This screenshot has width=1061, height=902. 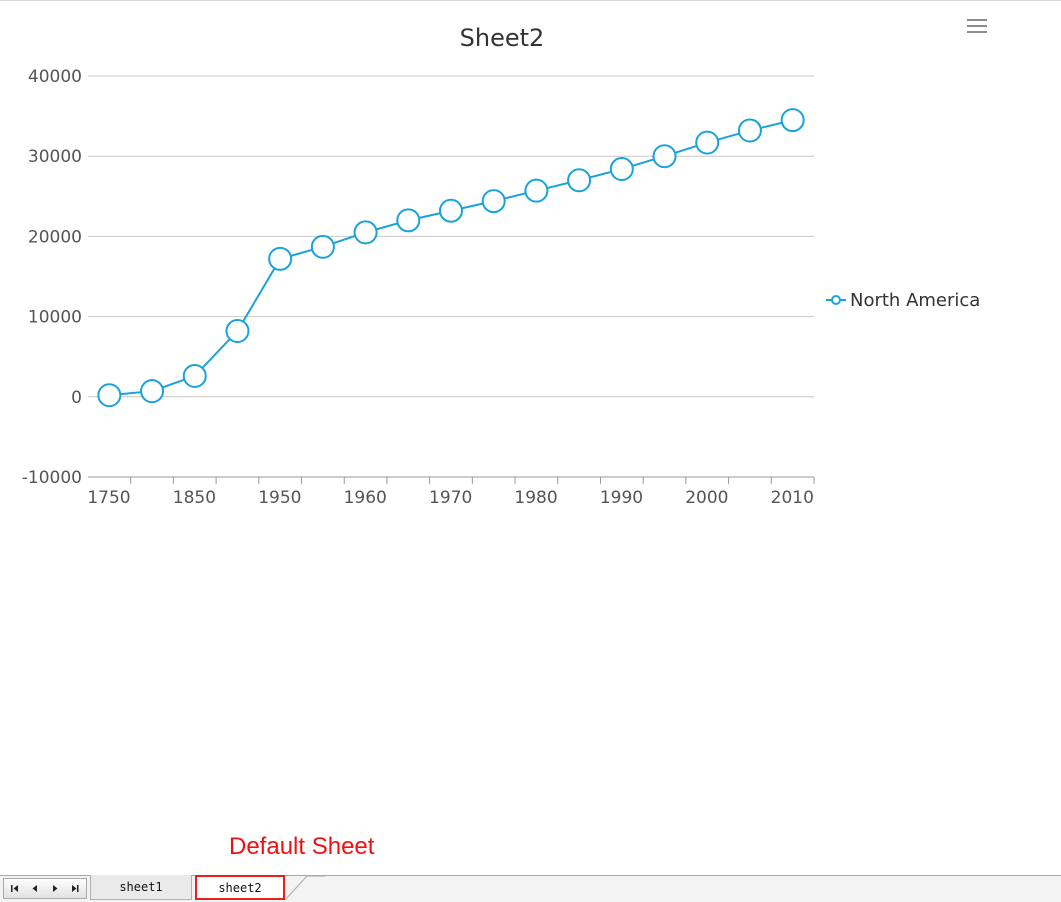 I want to click on previous-sheet-icon, so click(x=34, y=888).